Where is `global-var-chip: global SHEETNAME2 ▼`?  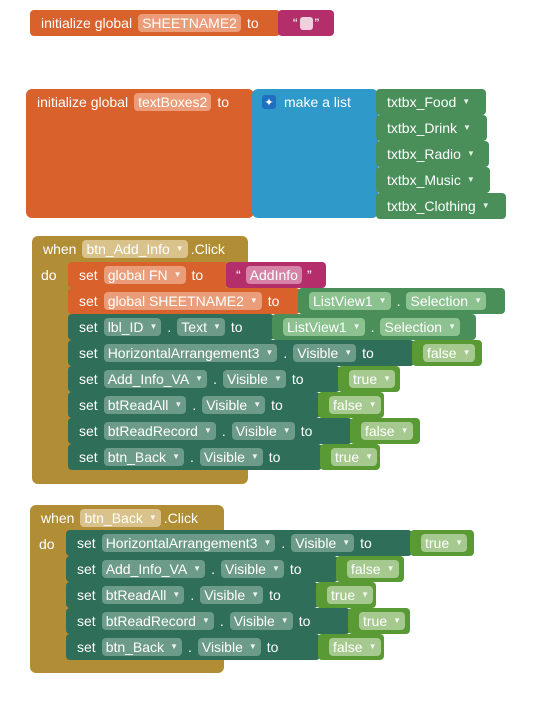
global-var-chip: global SHEETNAME2 ▼ is located at coordinates (182, 301).